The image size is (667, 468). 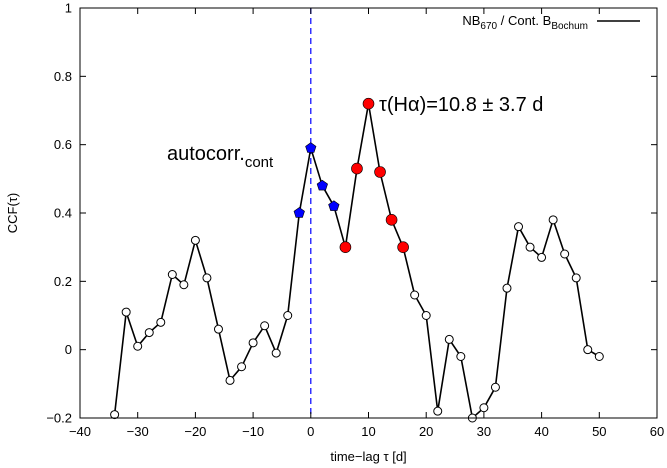 What do you see at coordinates (368, 431) in the screenshot?
I see `x-tick-label: 10` at bounding box center [368, 431].